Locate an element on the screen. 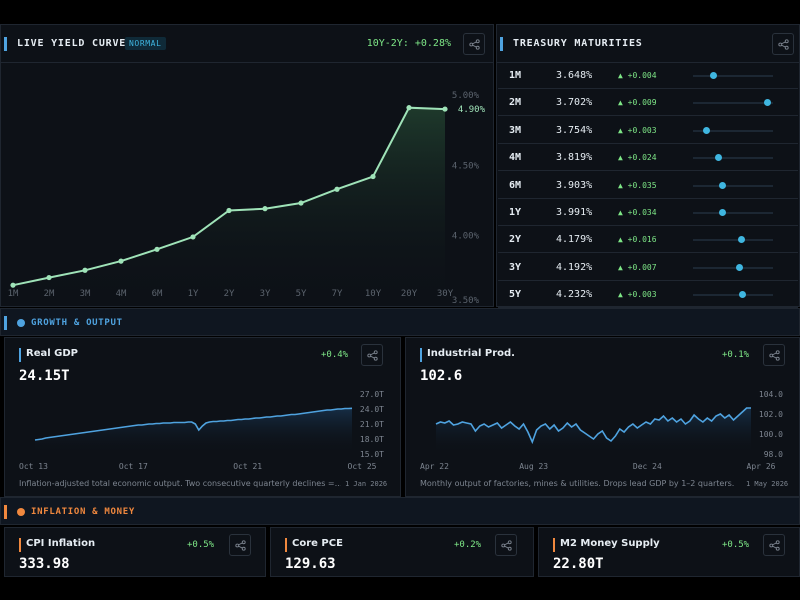 Image resolution: width=800 pixels, height=600 pixels. y-tick-label: 5.00% is located at coordinates (466, 96).